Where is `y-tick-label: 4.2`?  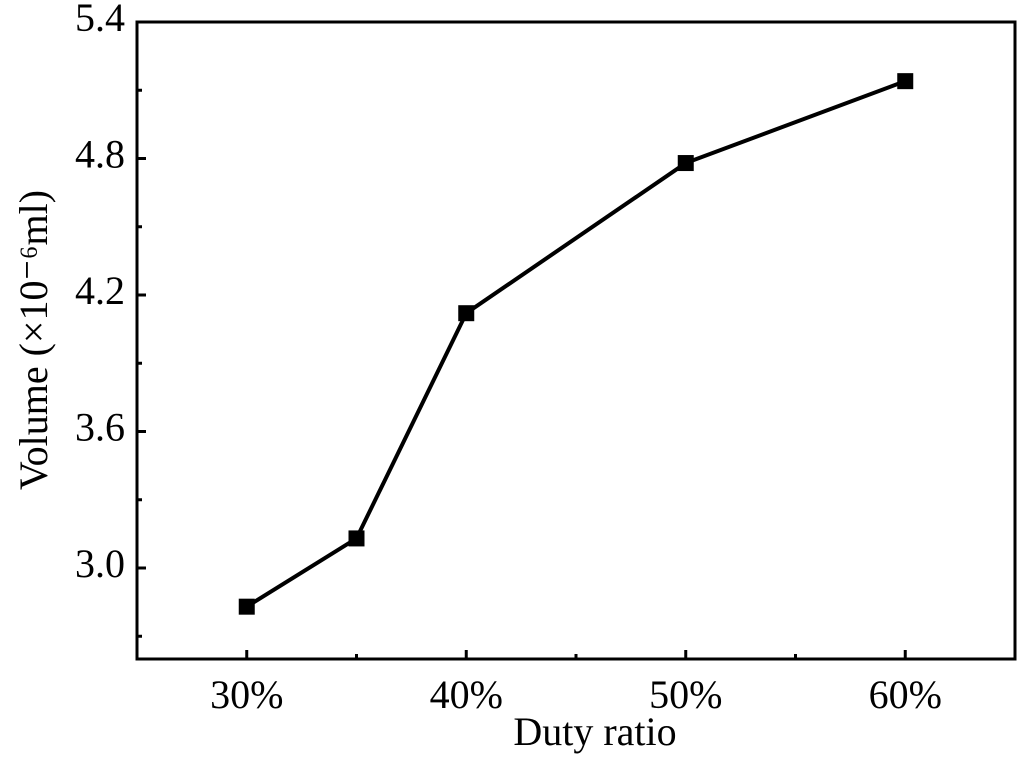 y-tick-label: 4.2 is located at coordinates (100, 290).